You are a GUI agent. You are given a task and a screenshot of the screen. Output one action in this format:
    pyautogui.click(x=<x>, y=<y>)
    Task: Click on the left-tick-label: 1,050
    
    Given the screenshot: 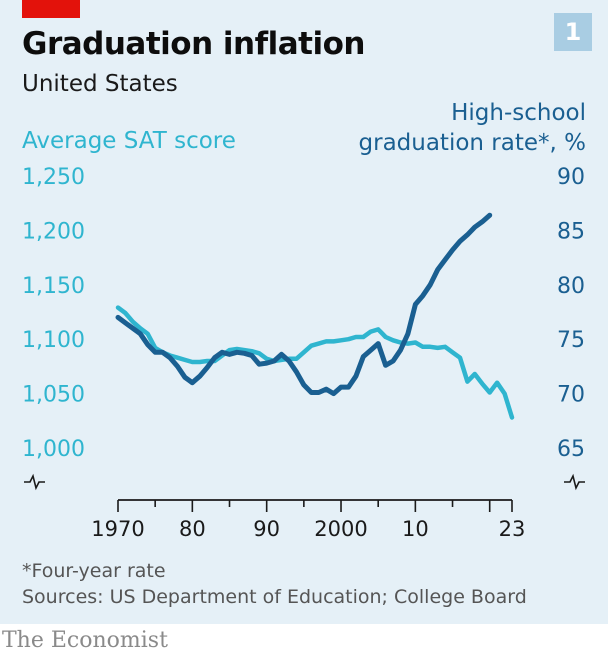 What is the action you would take?
    pyautogui.click(x=53, y=395)
    